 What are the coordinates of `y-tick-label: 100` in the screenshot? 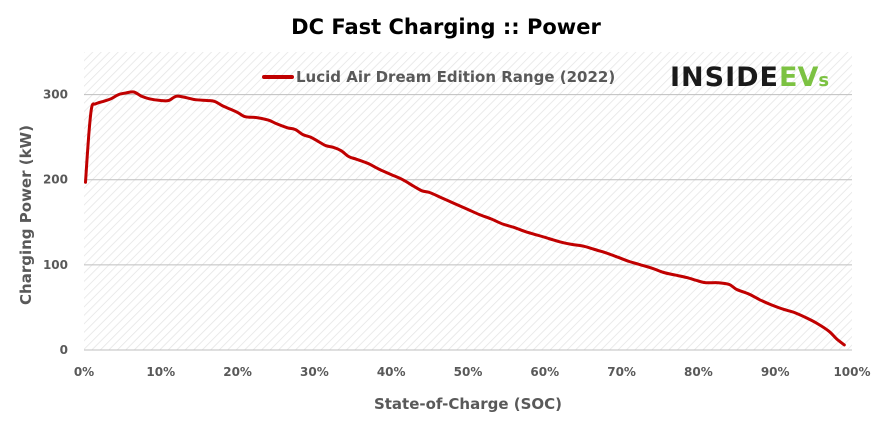 It's located at (55, 265).